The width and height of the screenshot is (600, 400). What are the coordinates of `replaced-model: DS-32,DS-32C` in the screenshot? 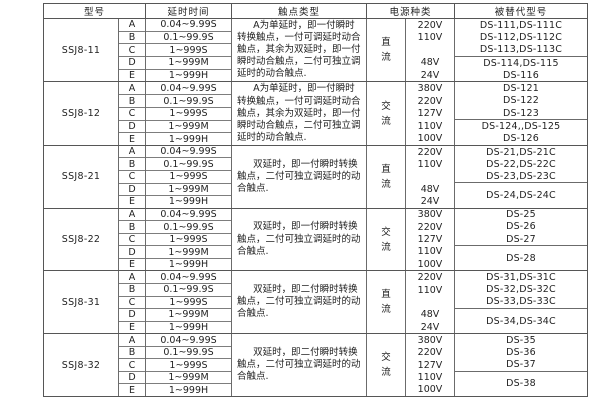 It's located at (521, 290).